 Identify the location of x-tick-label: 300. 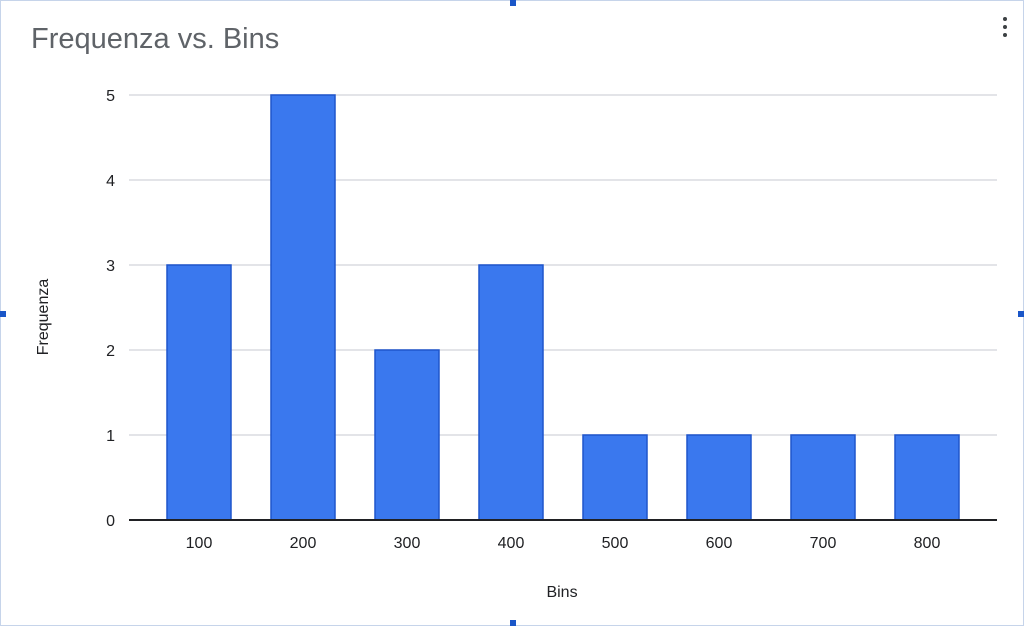
(407, 543).